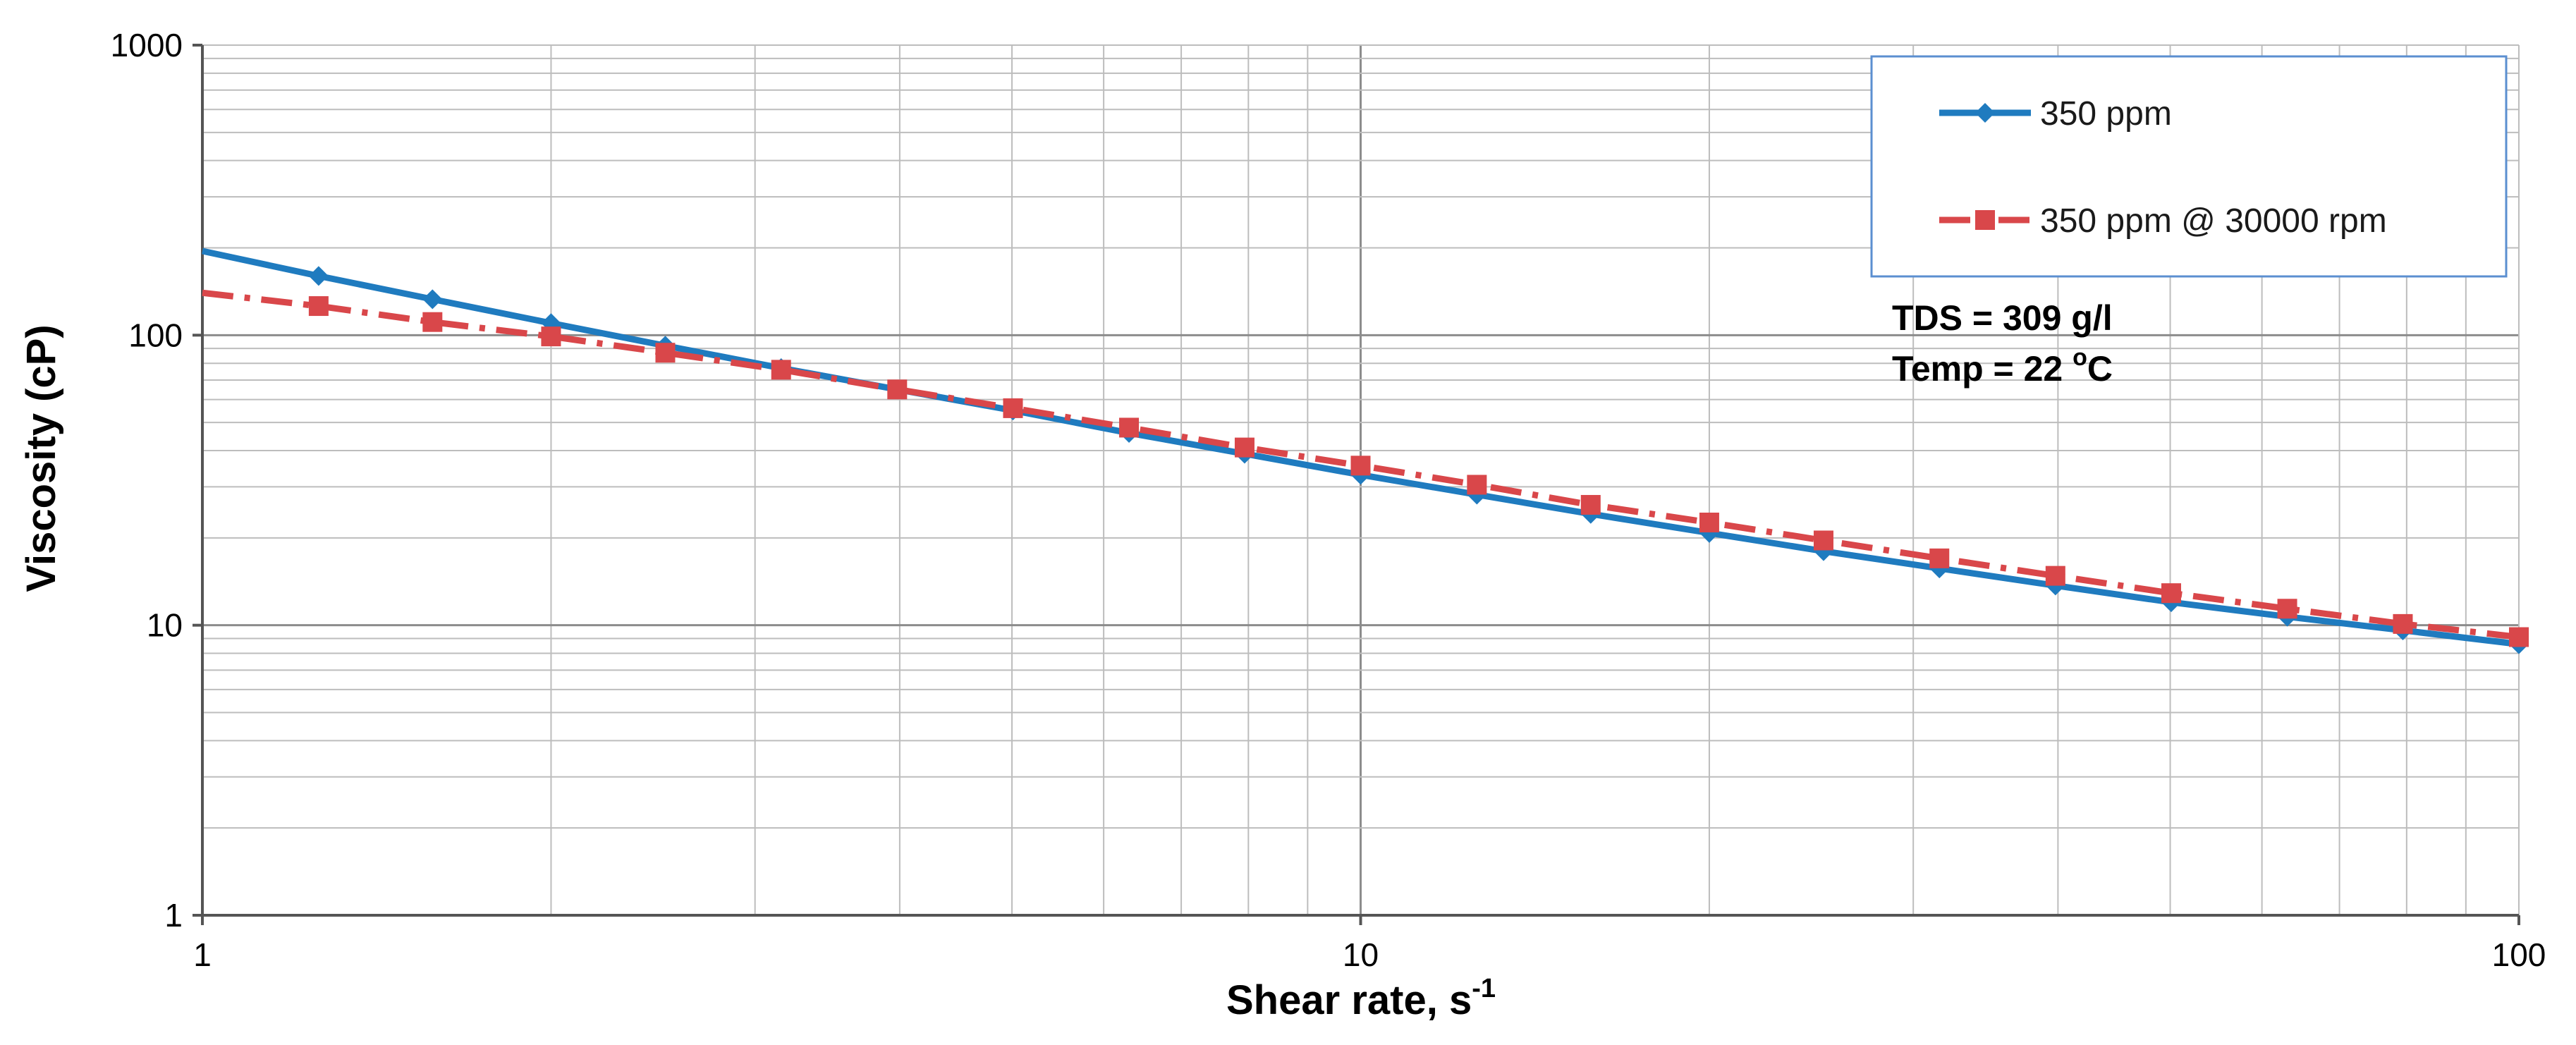  I want to click on annotation-temp: Temp = 22 oC, so click(2003, 366).